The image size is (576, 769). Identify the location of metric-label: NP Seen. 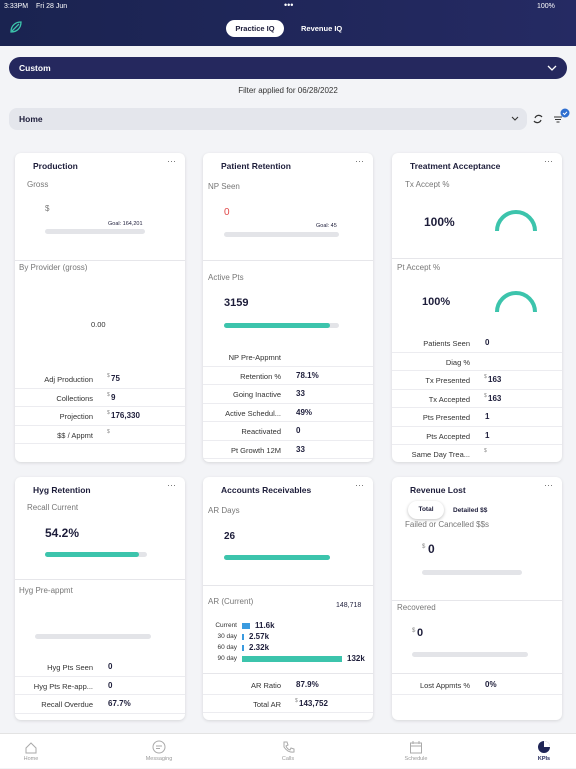
(224, 186).